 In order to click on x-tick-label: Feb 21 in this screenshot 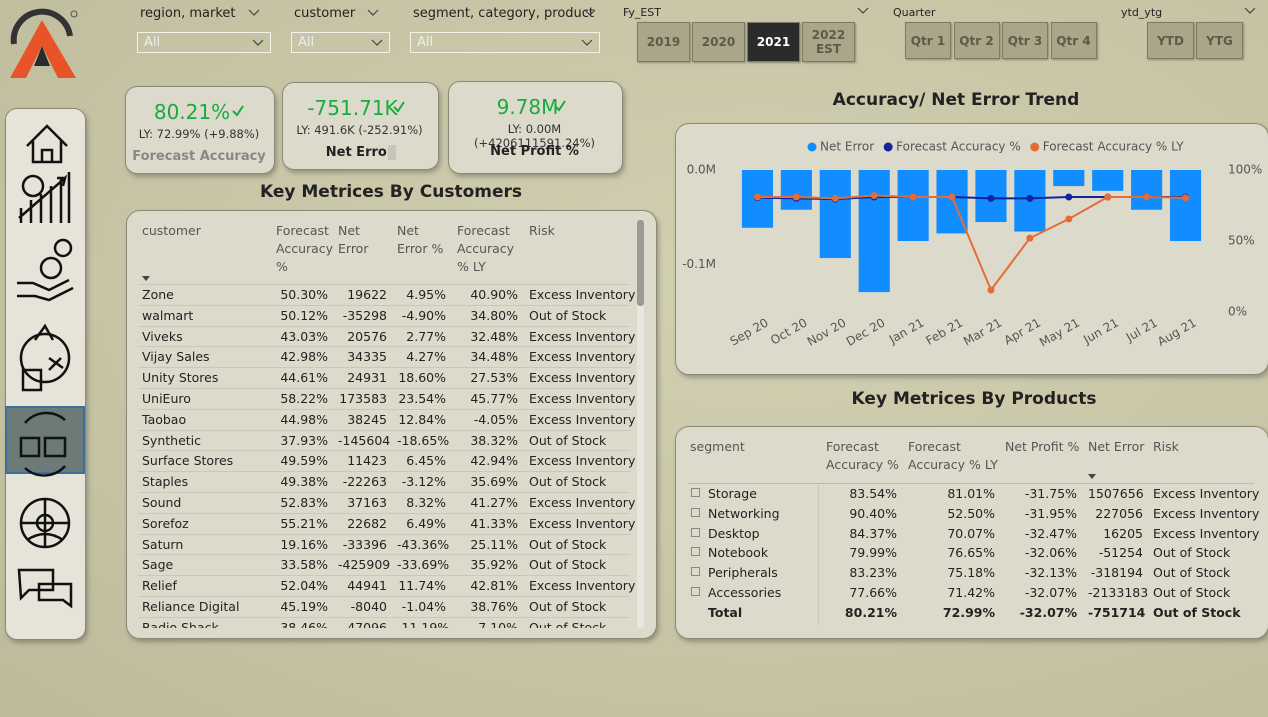, I will do `click(944, 332)`.